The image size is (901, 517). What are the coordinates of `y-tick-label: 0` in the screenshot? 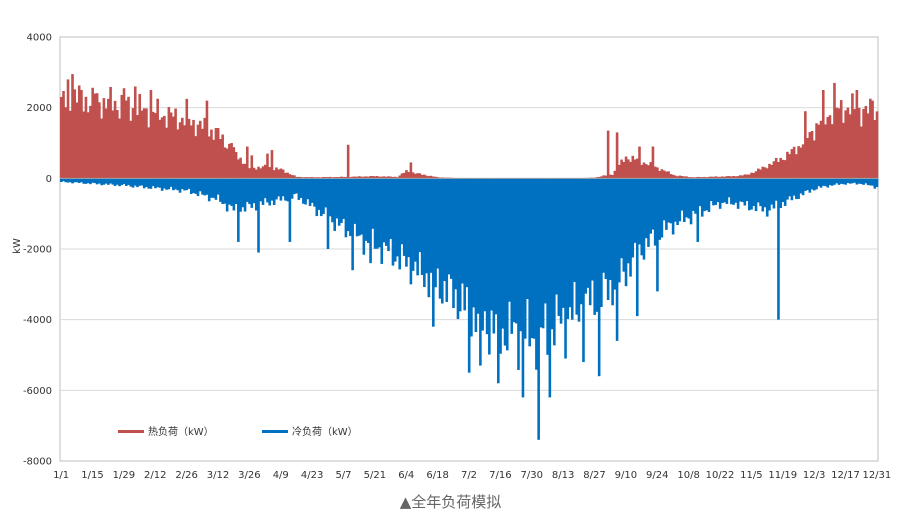 It's located at (49, 179).